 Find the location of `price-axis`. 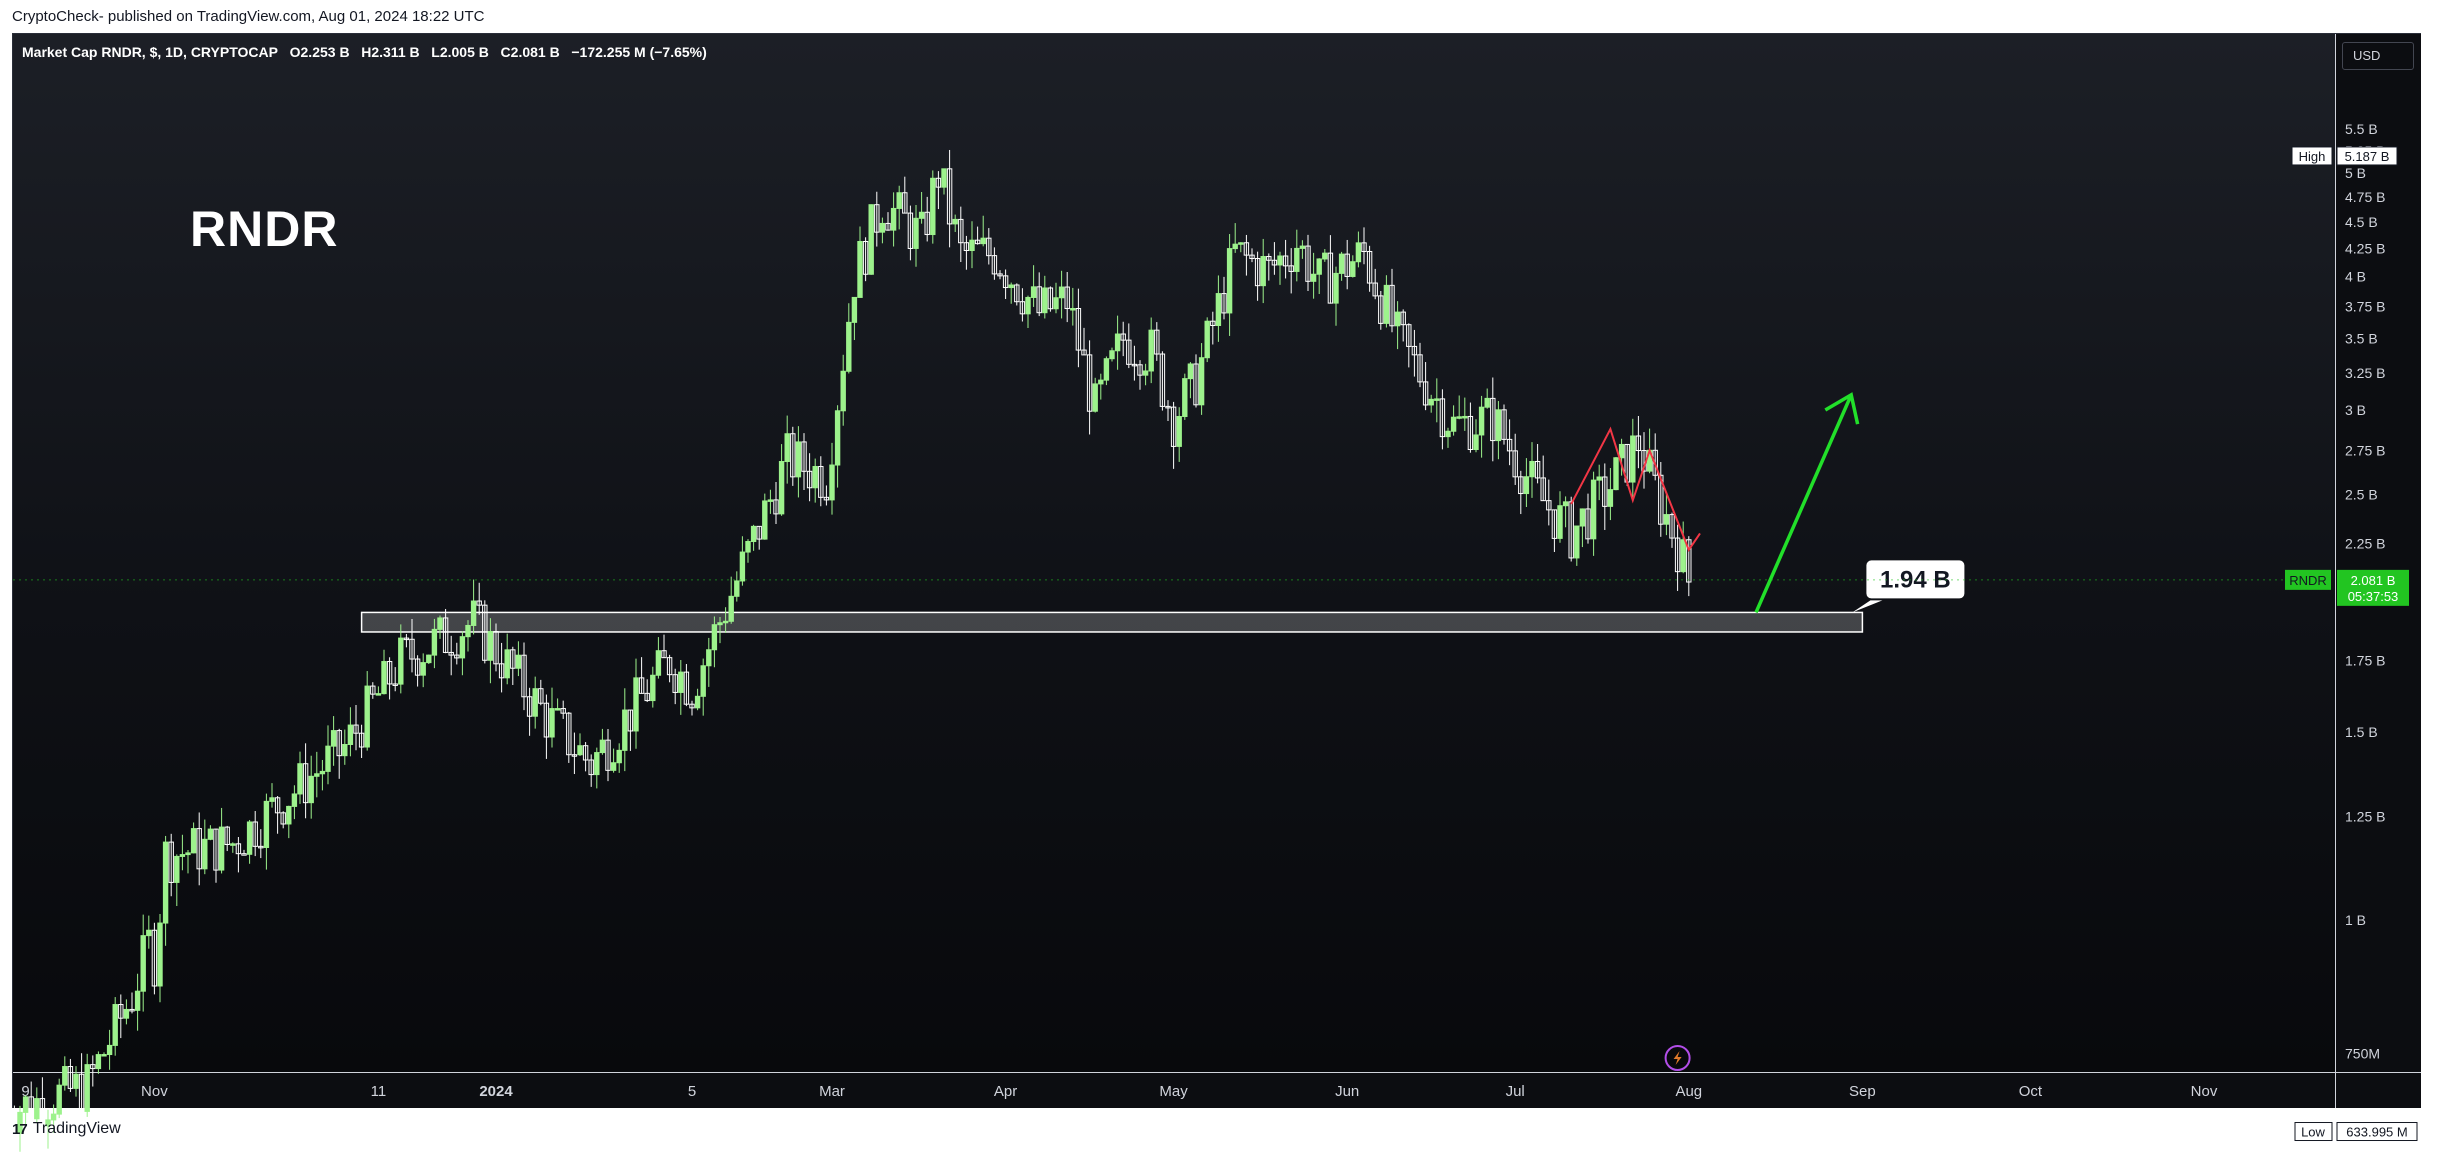

price-axis is located at coordinates (2378, 553).